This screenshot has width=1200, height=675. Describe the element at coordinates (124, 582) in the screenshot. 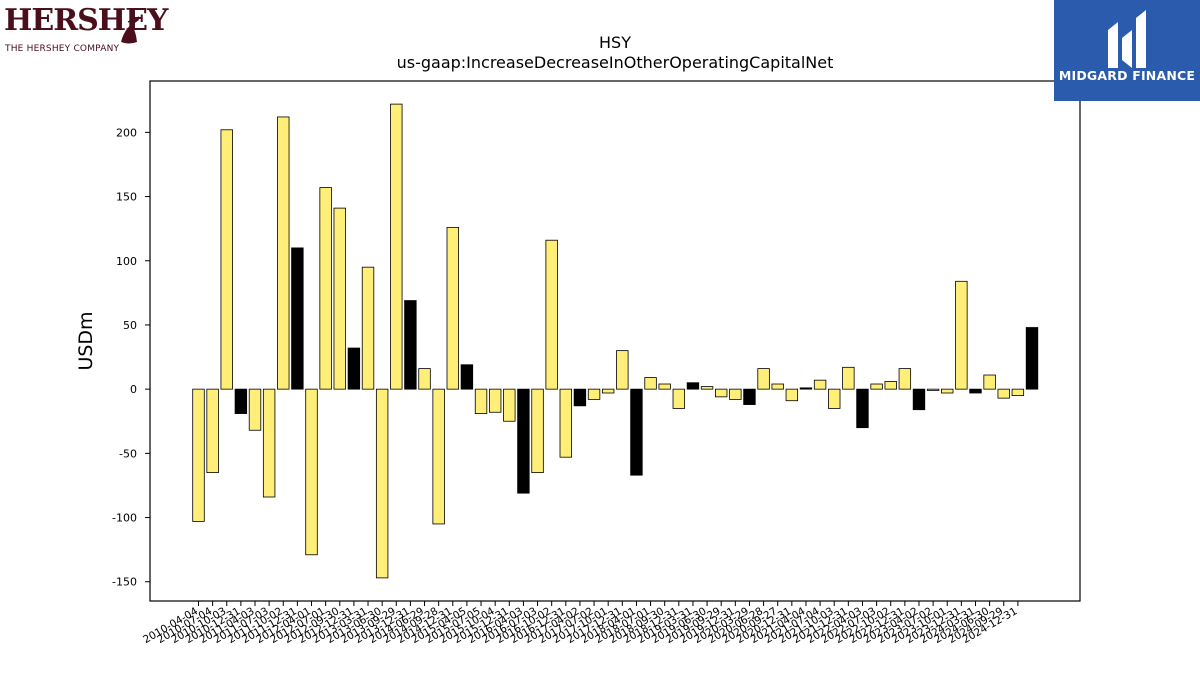

I see `y-tick-label: -150` at that location.